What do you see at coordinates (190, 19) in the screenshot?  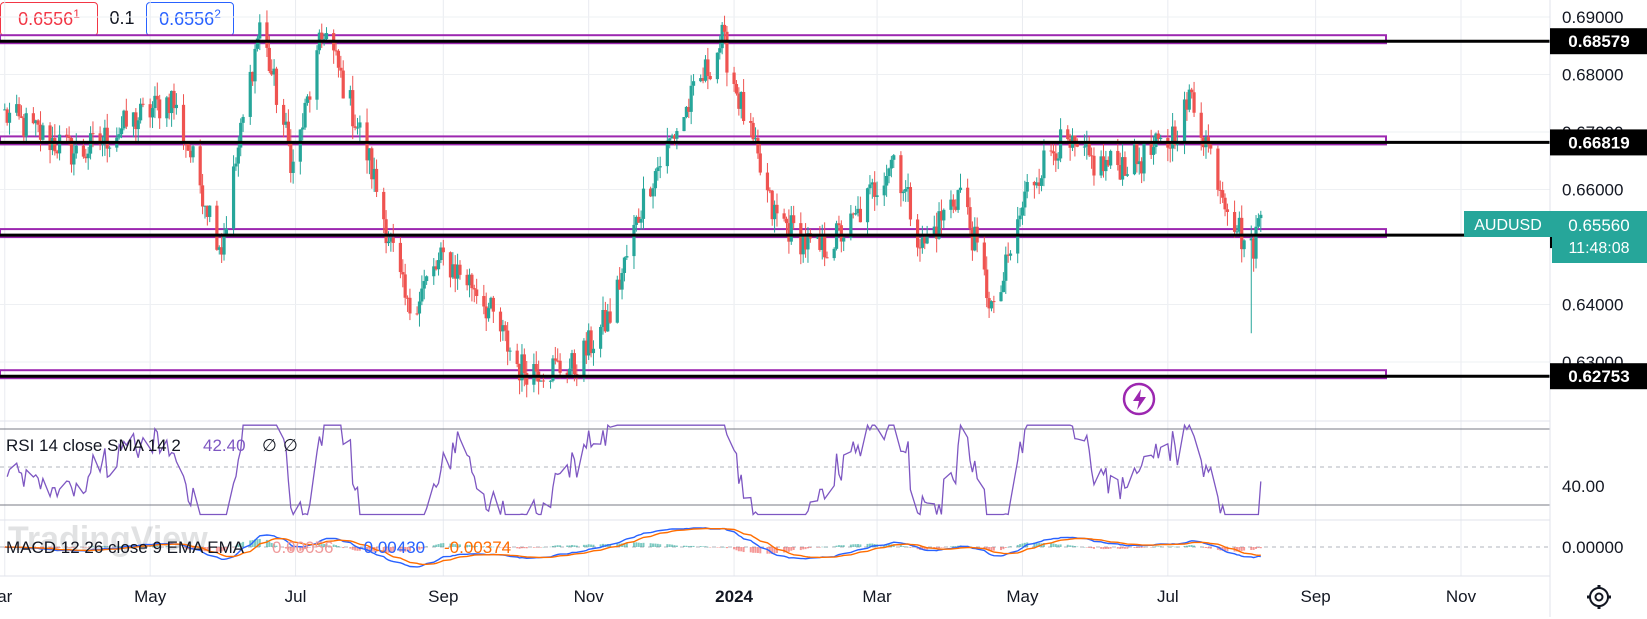 I see `buy-price-button: 0.65562` at bounding box center [190, 19].